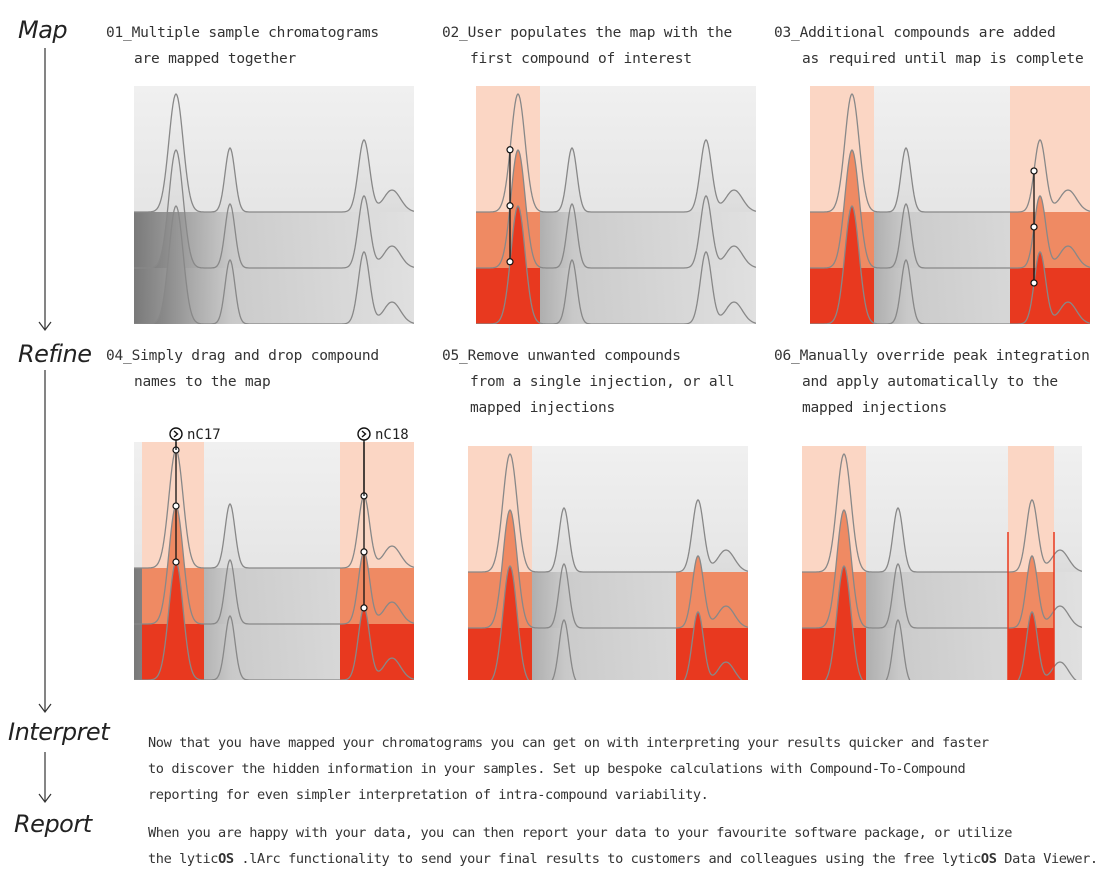 The image size is (1097, 893). I want to click on panel-06-chromatograms, so click(942, 563).